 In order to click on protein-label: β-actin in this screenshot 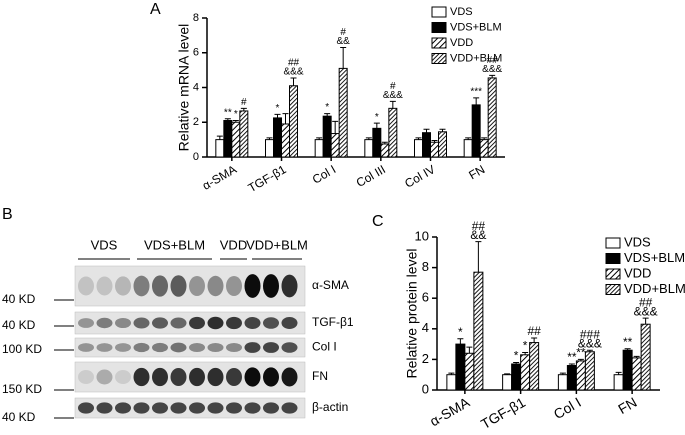, I will do `click(330, 407)`.